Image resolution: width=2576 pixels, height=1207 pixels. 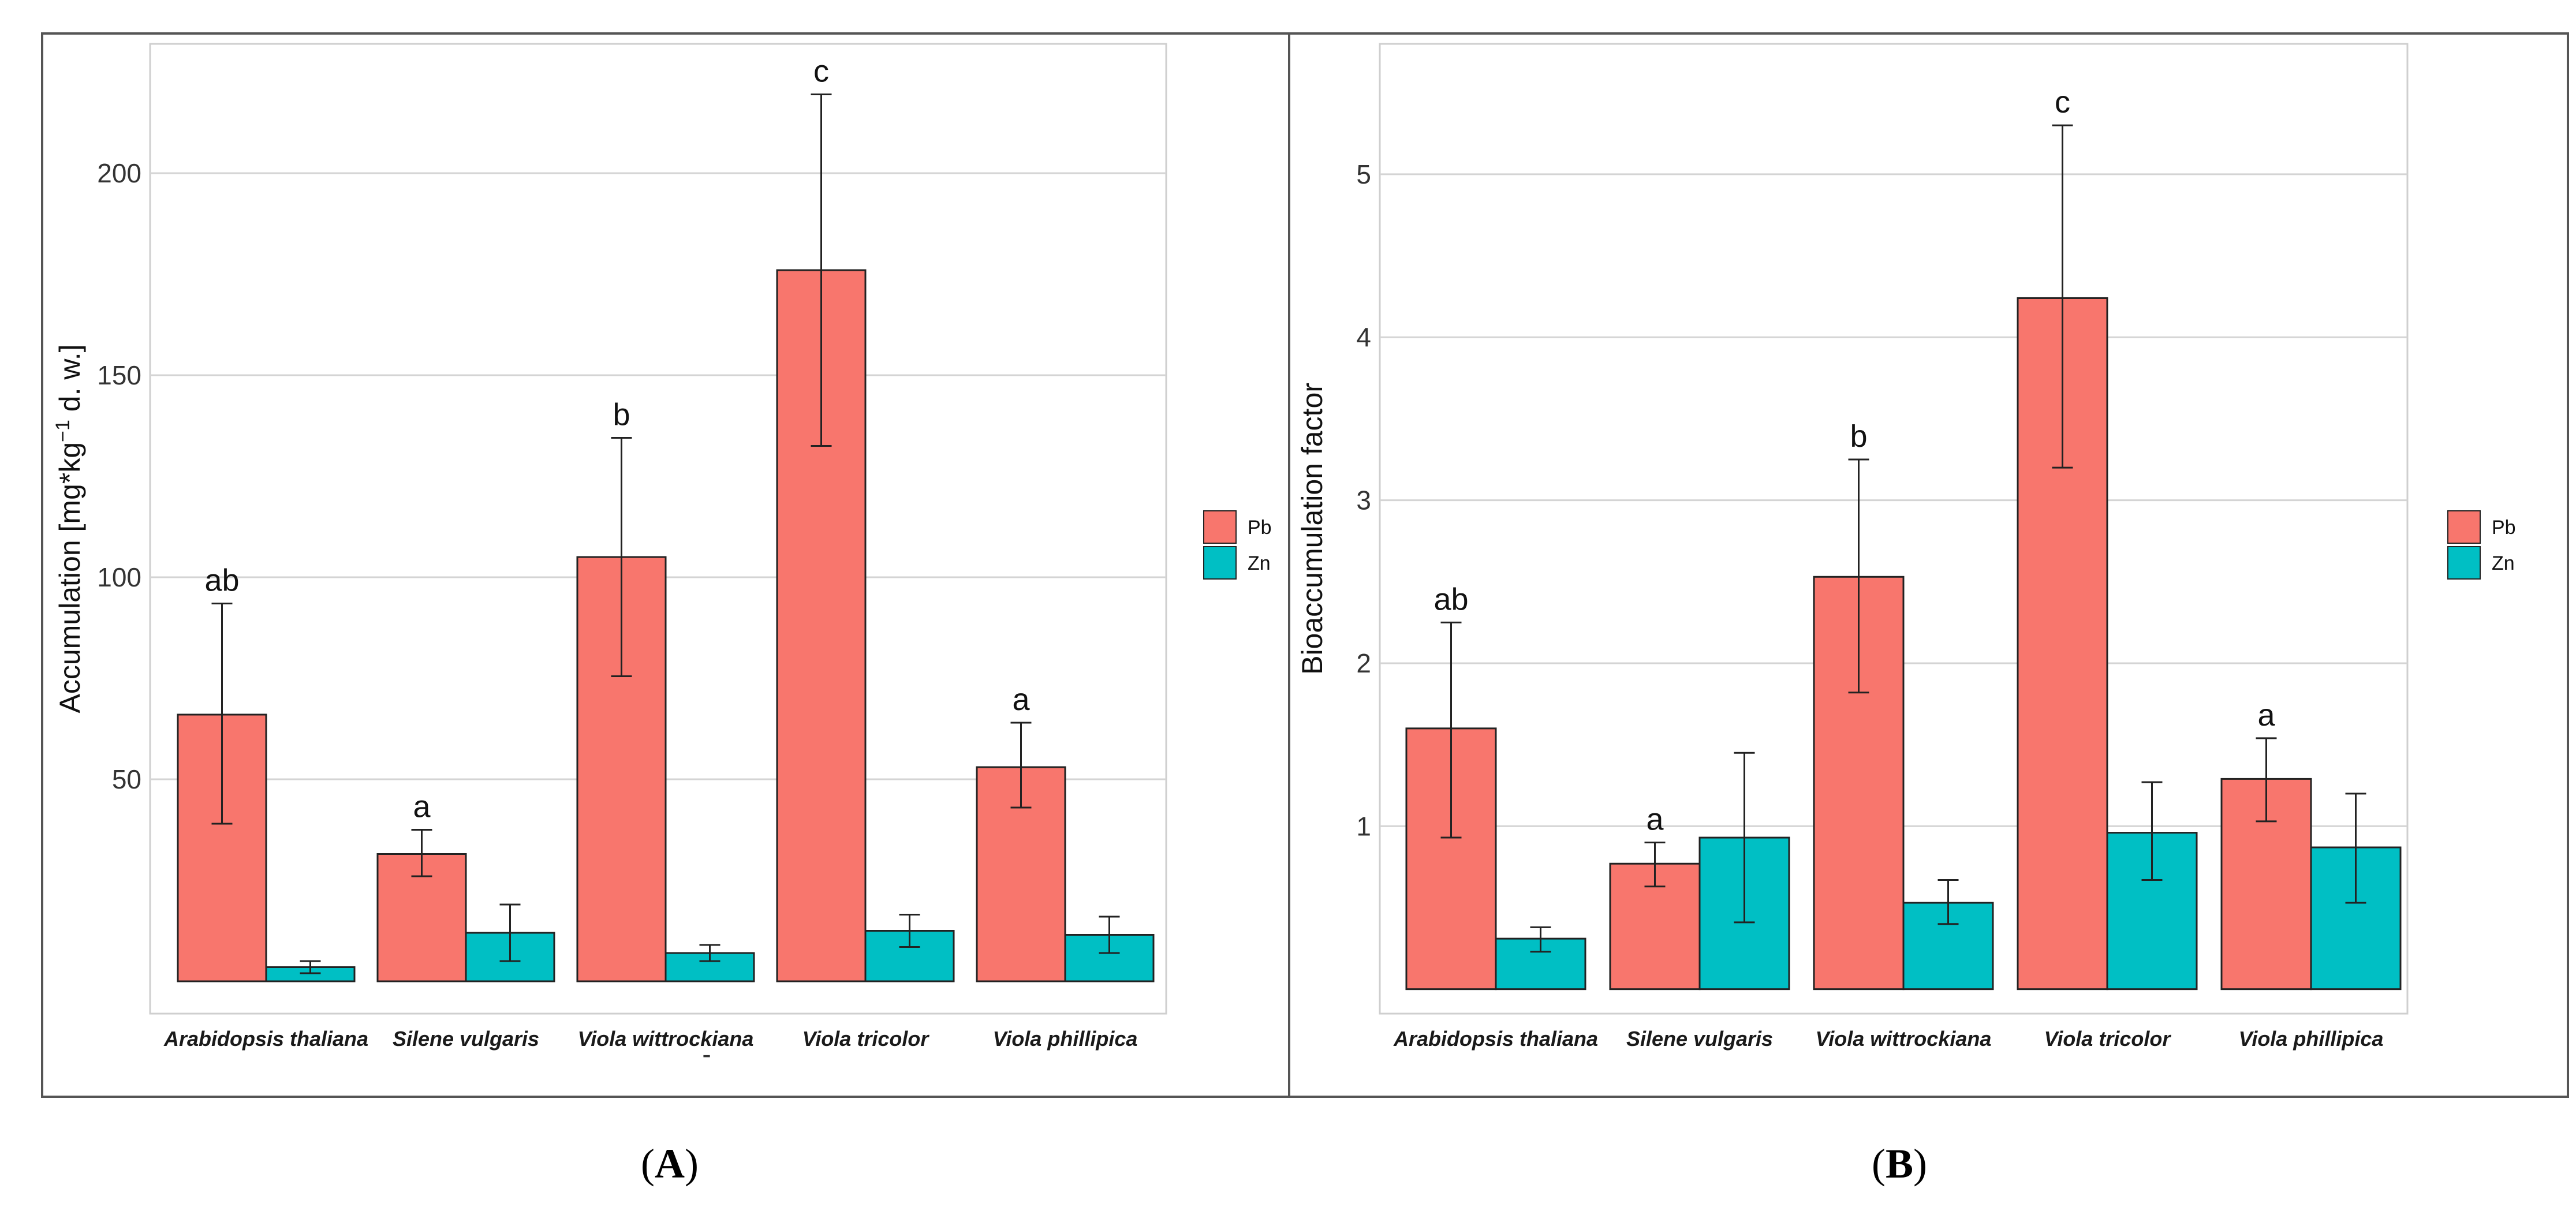 I want to click on panel-b-y-tick-label: 3, so click(x=1363, y=500).